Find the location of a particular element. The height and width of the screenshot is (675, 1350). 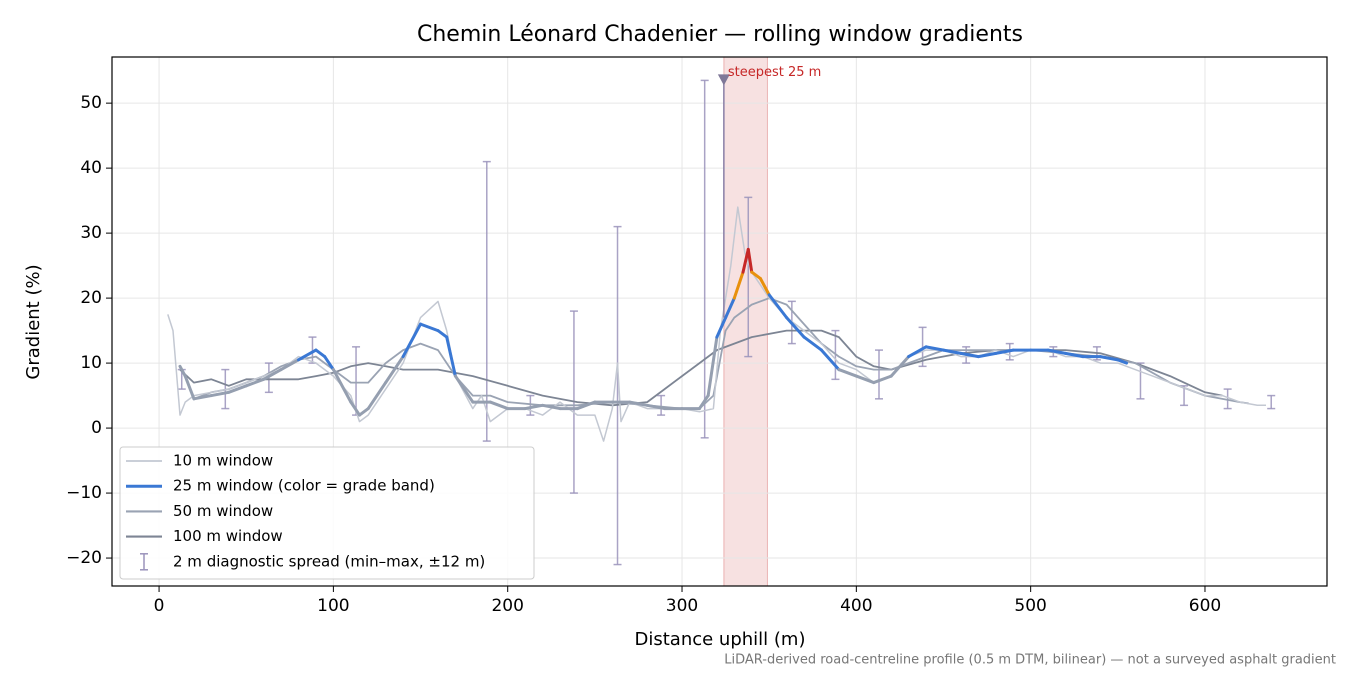

x-tick-label: 500 is located at coordinates (1030, 606).